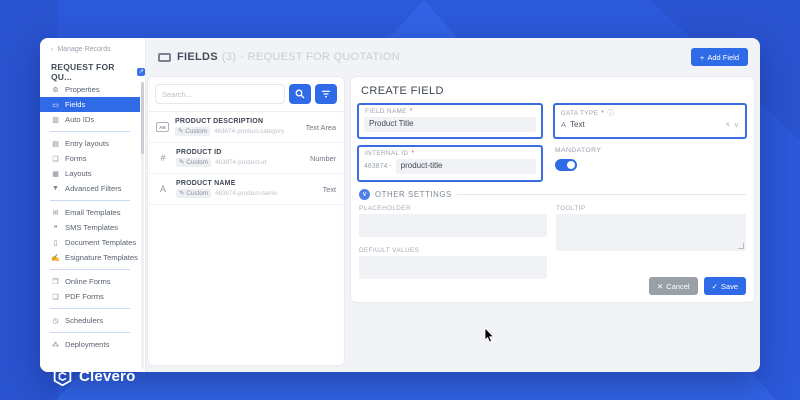 This screenshot has height=400, width=800. Describe the element at coordinates (651, 232) in the screenshot. I see `tooltip-textarea` at that location.